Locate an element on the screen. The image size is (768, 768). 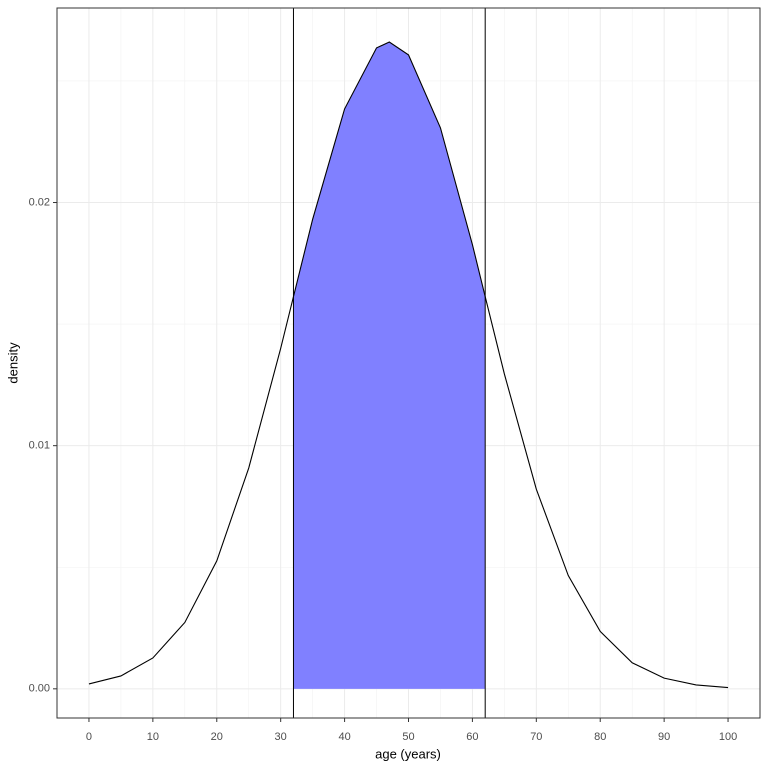
x-tick-label: 0 is located at coordinates (89, 737).